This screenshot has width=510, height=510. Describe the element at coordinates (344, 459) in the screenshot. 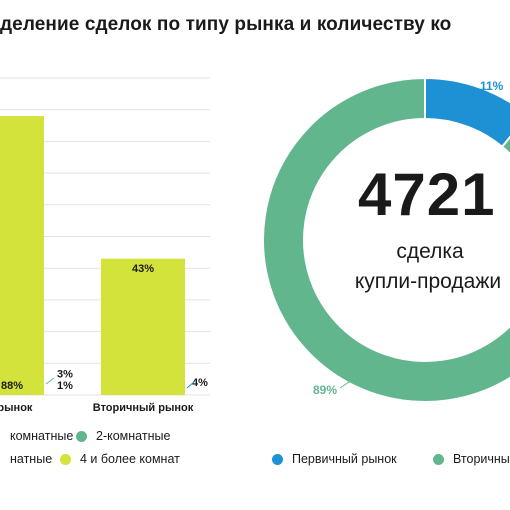

I see `legend-label: Первичный рынок` at that location.